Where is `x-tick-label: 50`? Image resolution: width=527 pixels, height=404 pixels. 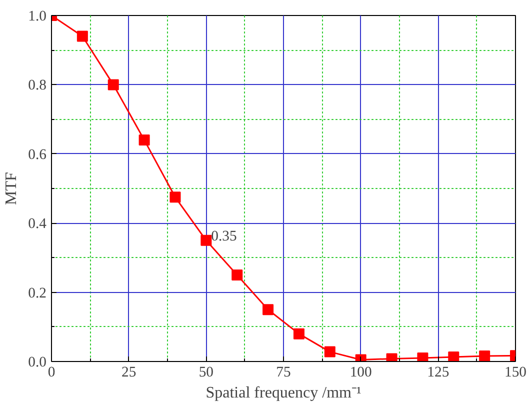
x-tick-label: 50 is located at coordinates (206, 372).